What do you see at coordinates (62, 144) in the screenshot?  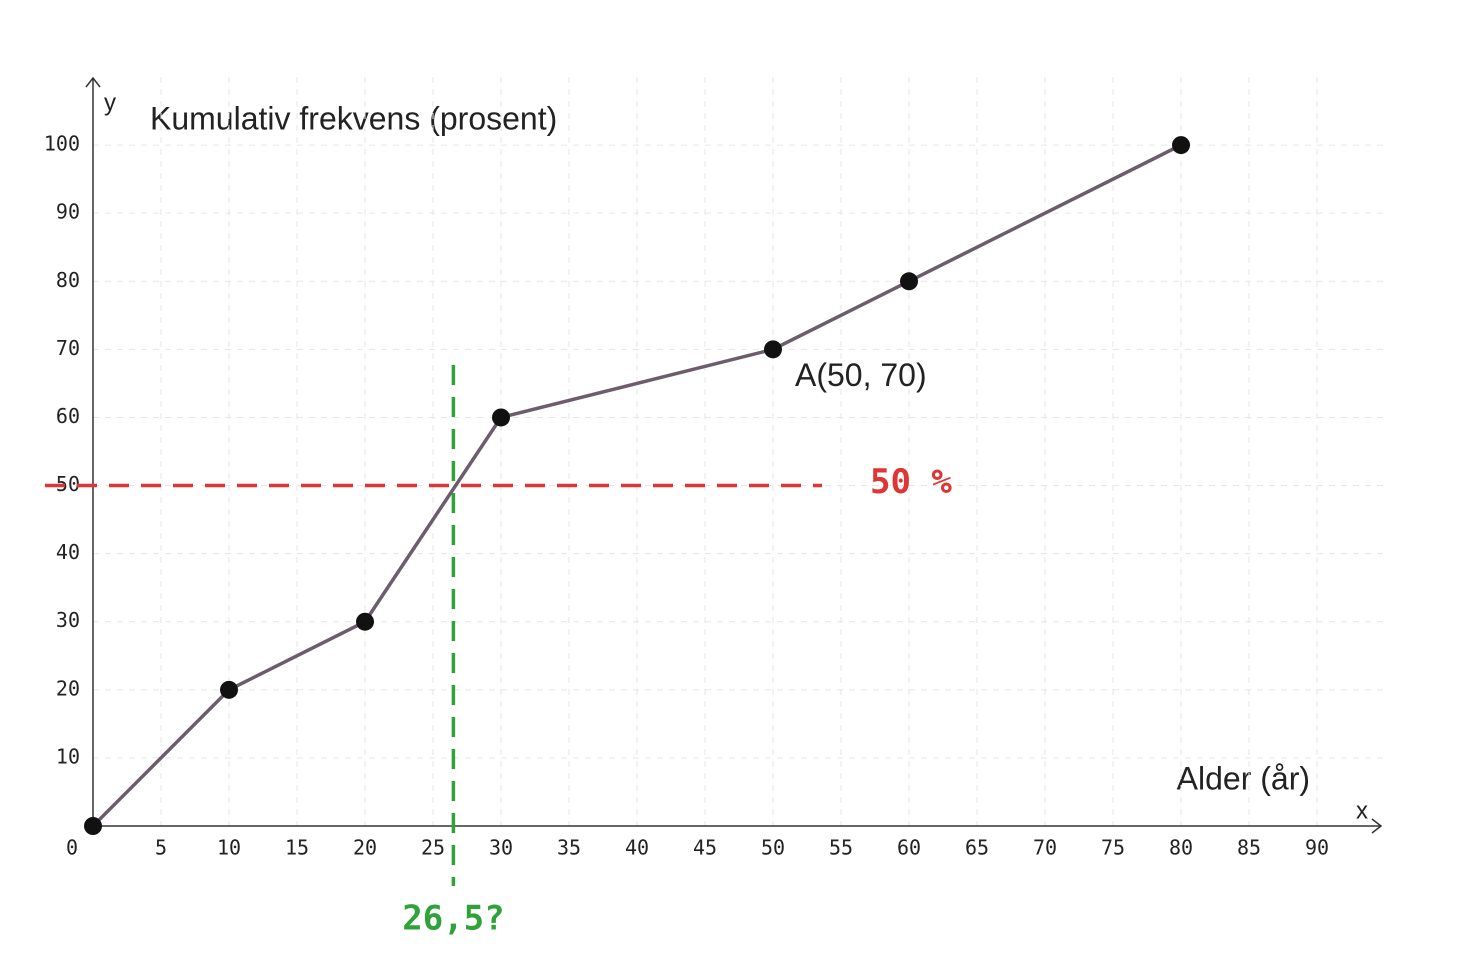 I see `y-tick-label: 100` at bounding box center [62, 144].